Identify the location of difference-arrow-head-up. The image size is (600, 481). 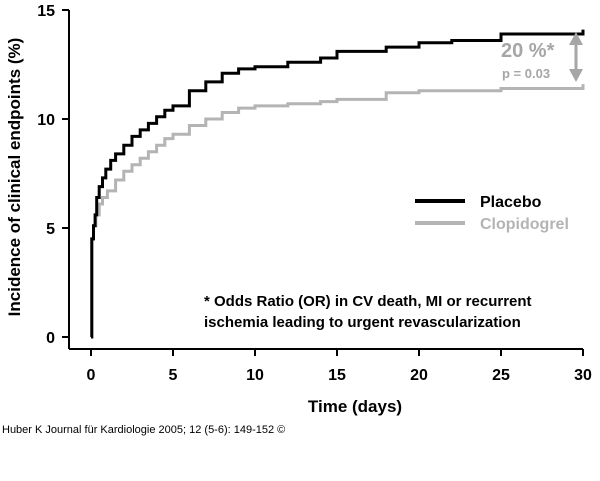
(576, 38).